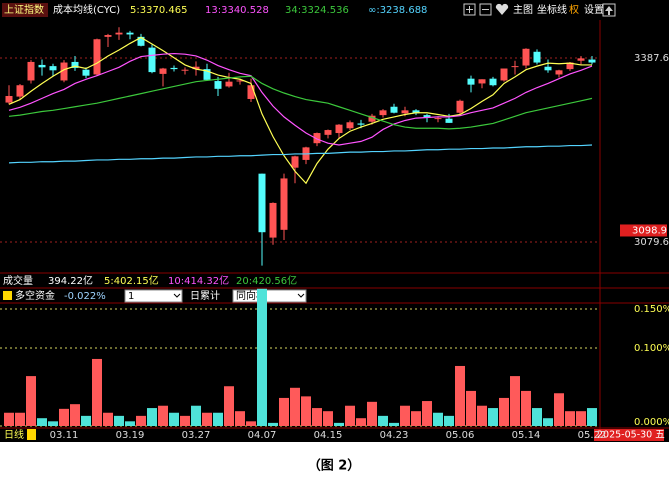 This screenshot has width=669, height=493. I want to click on ma-line, so click(300, 154).